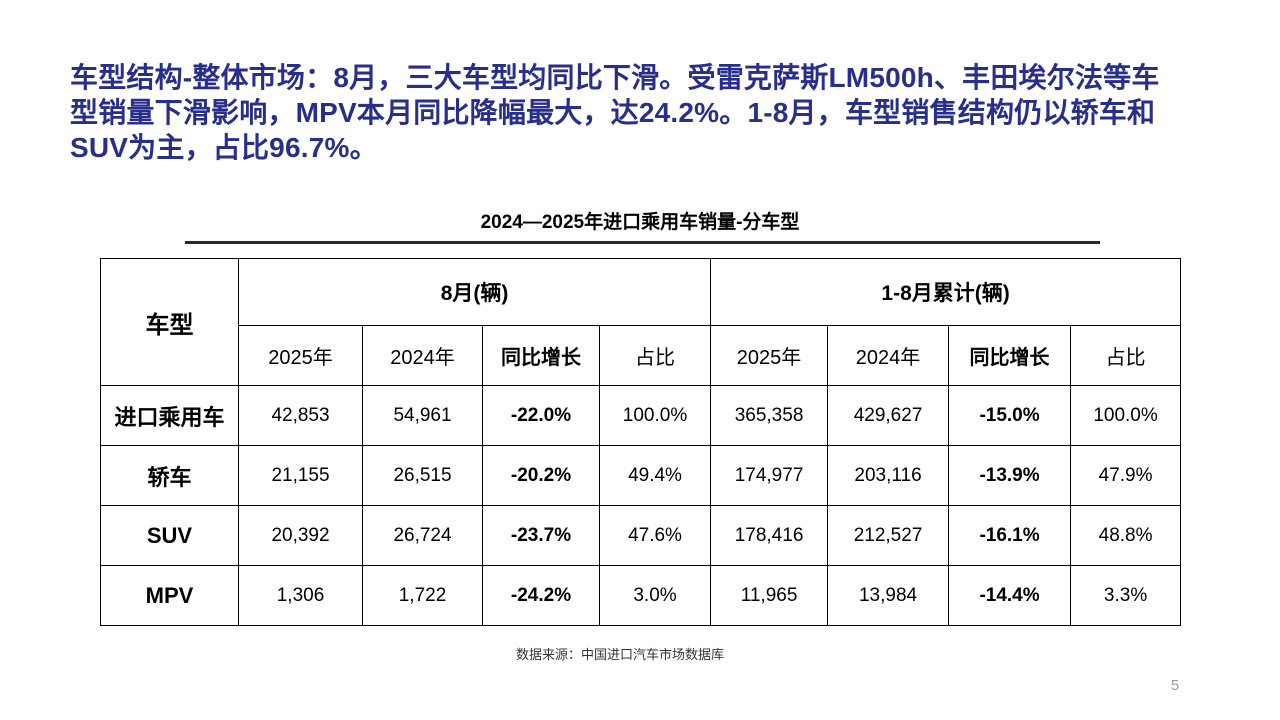 The width and height of the screenshot is (1280, 720). Describe the element at coordinates (1126, 535) in the screenshot. I see `table-cell: 48.8%` at that location.